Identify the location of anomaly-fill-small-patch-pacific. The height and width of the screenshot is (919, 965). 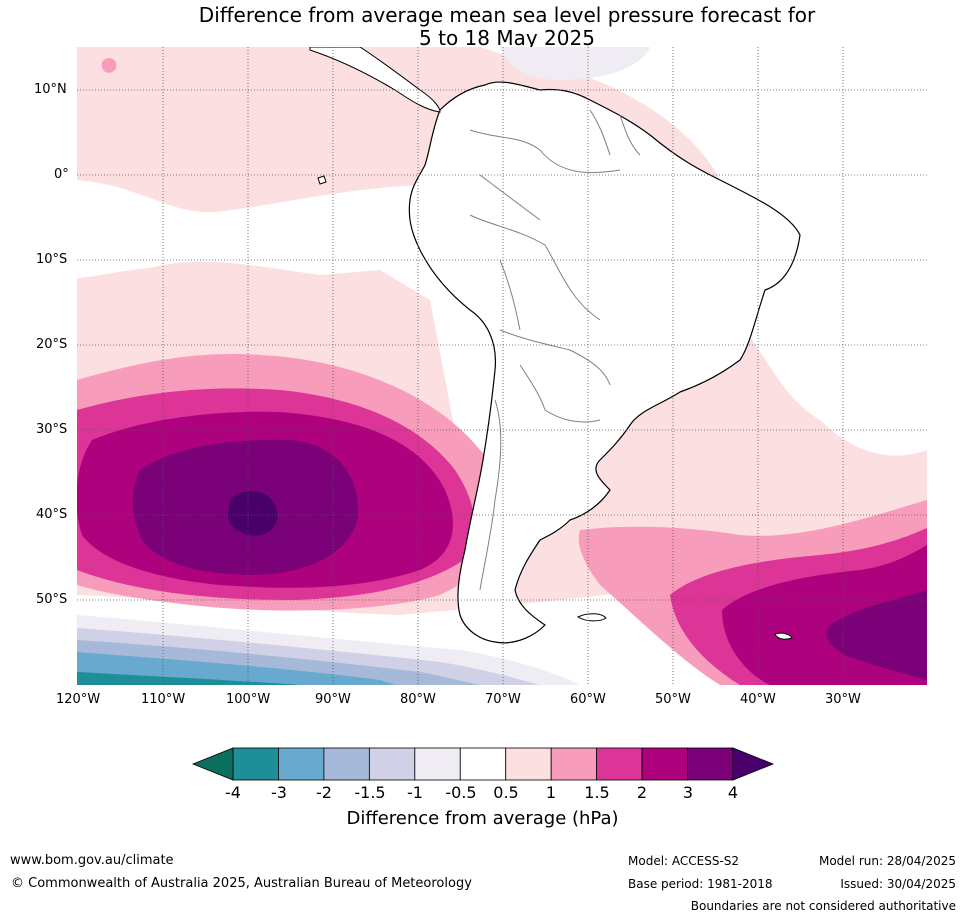
(109, 65).